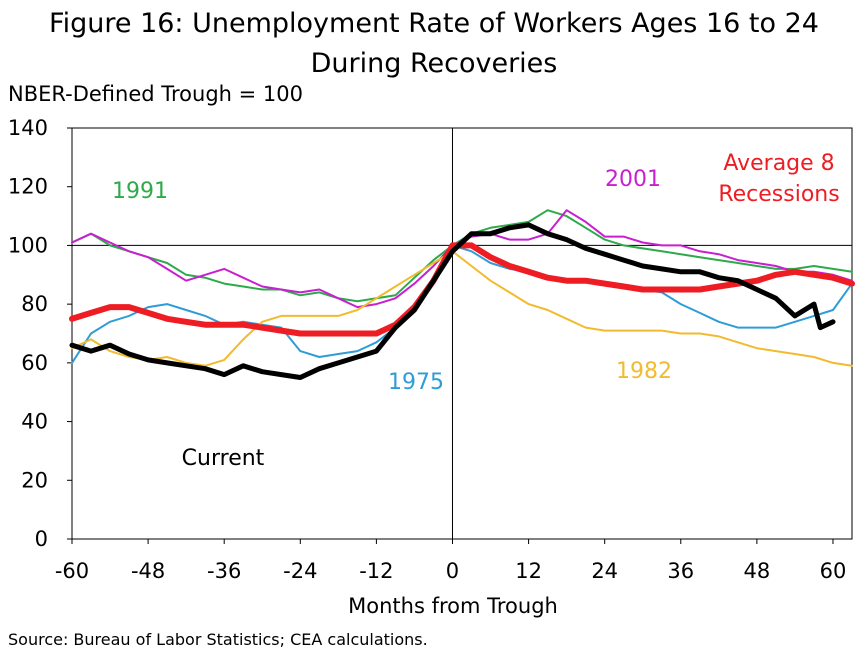 Image resolution: width=868 pixels, height=667 pixels. I want to click on x-tick-label: -24, so click(300, 571).